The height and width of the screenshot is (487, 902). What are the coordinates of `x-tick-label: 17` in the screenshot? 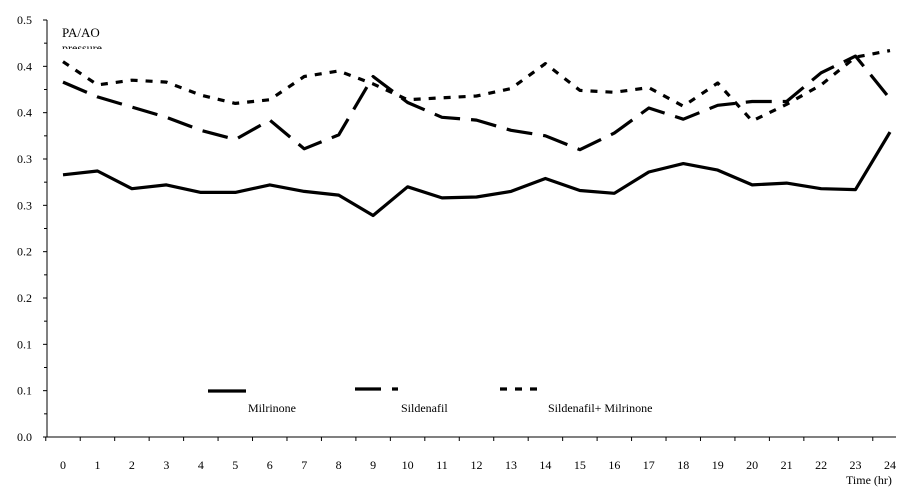 It's located at (649, 465).